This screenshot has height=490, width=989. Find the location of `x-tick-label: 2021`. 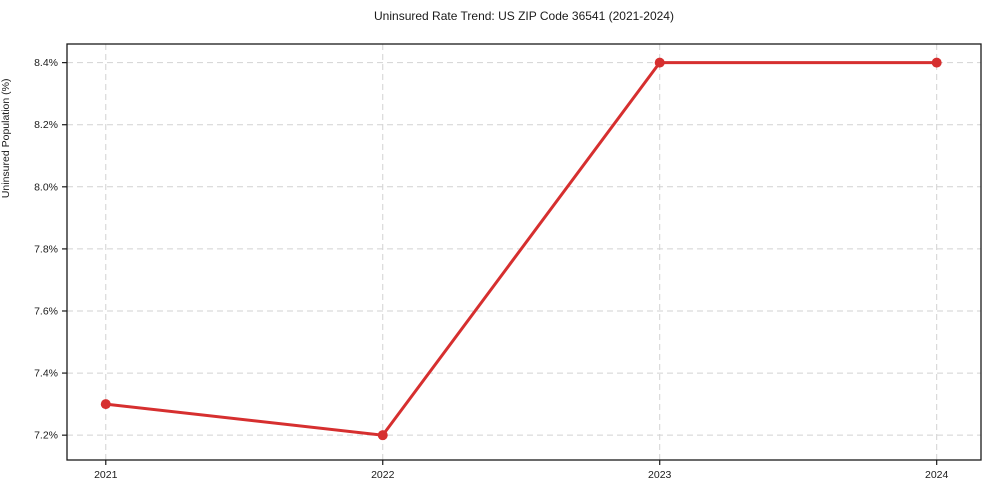

x-tick-label: 2021 is located at coordinates (106, 475).